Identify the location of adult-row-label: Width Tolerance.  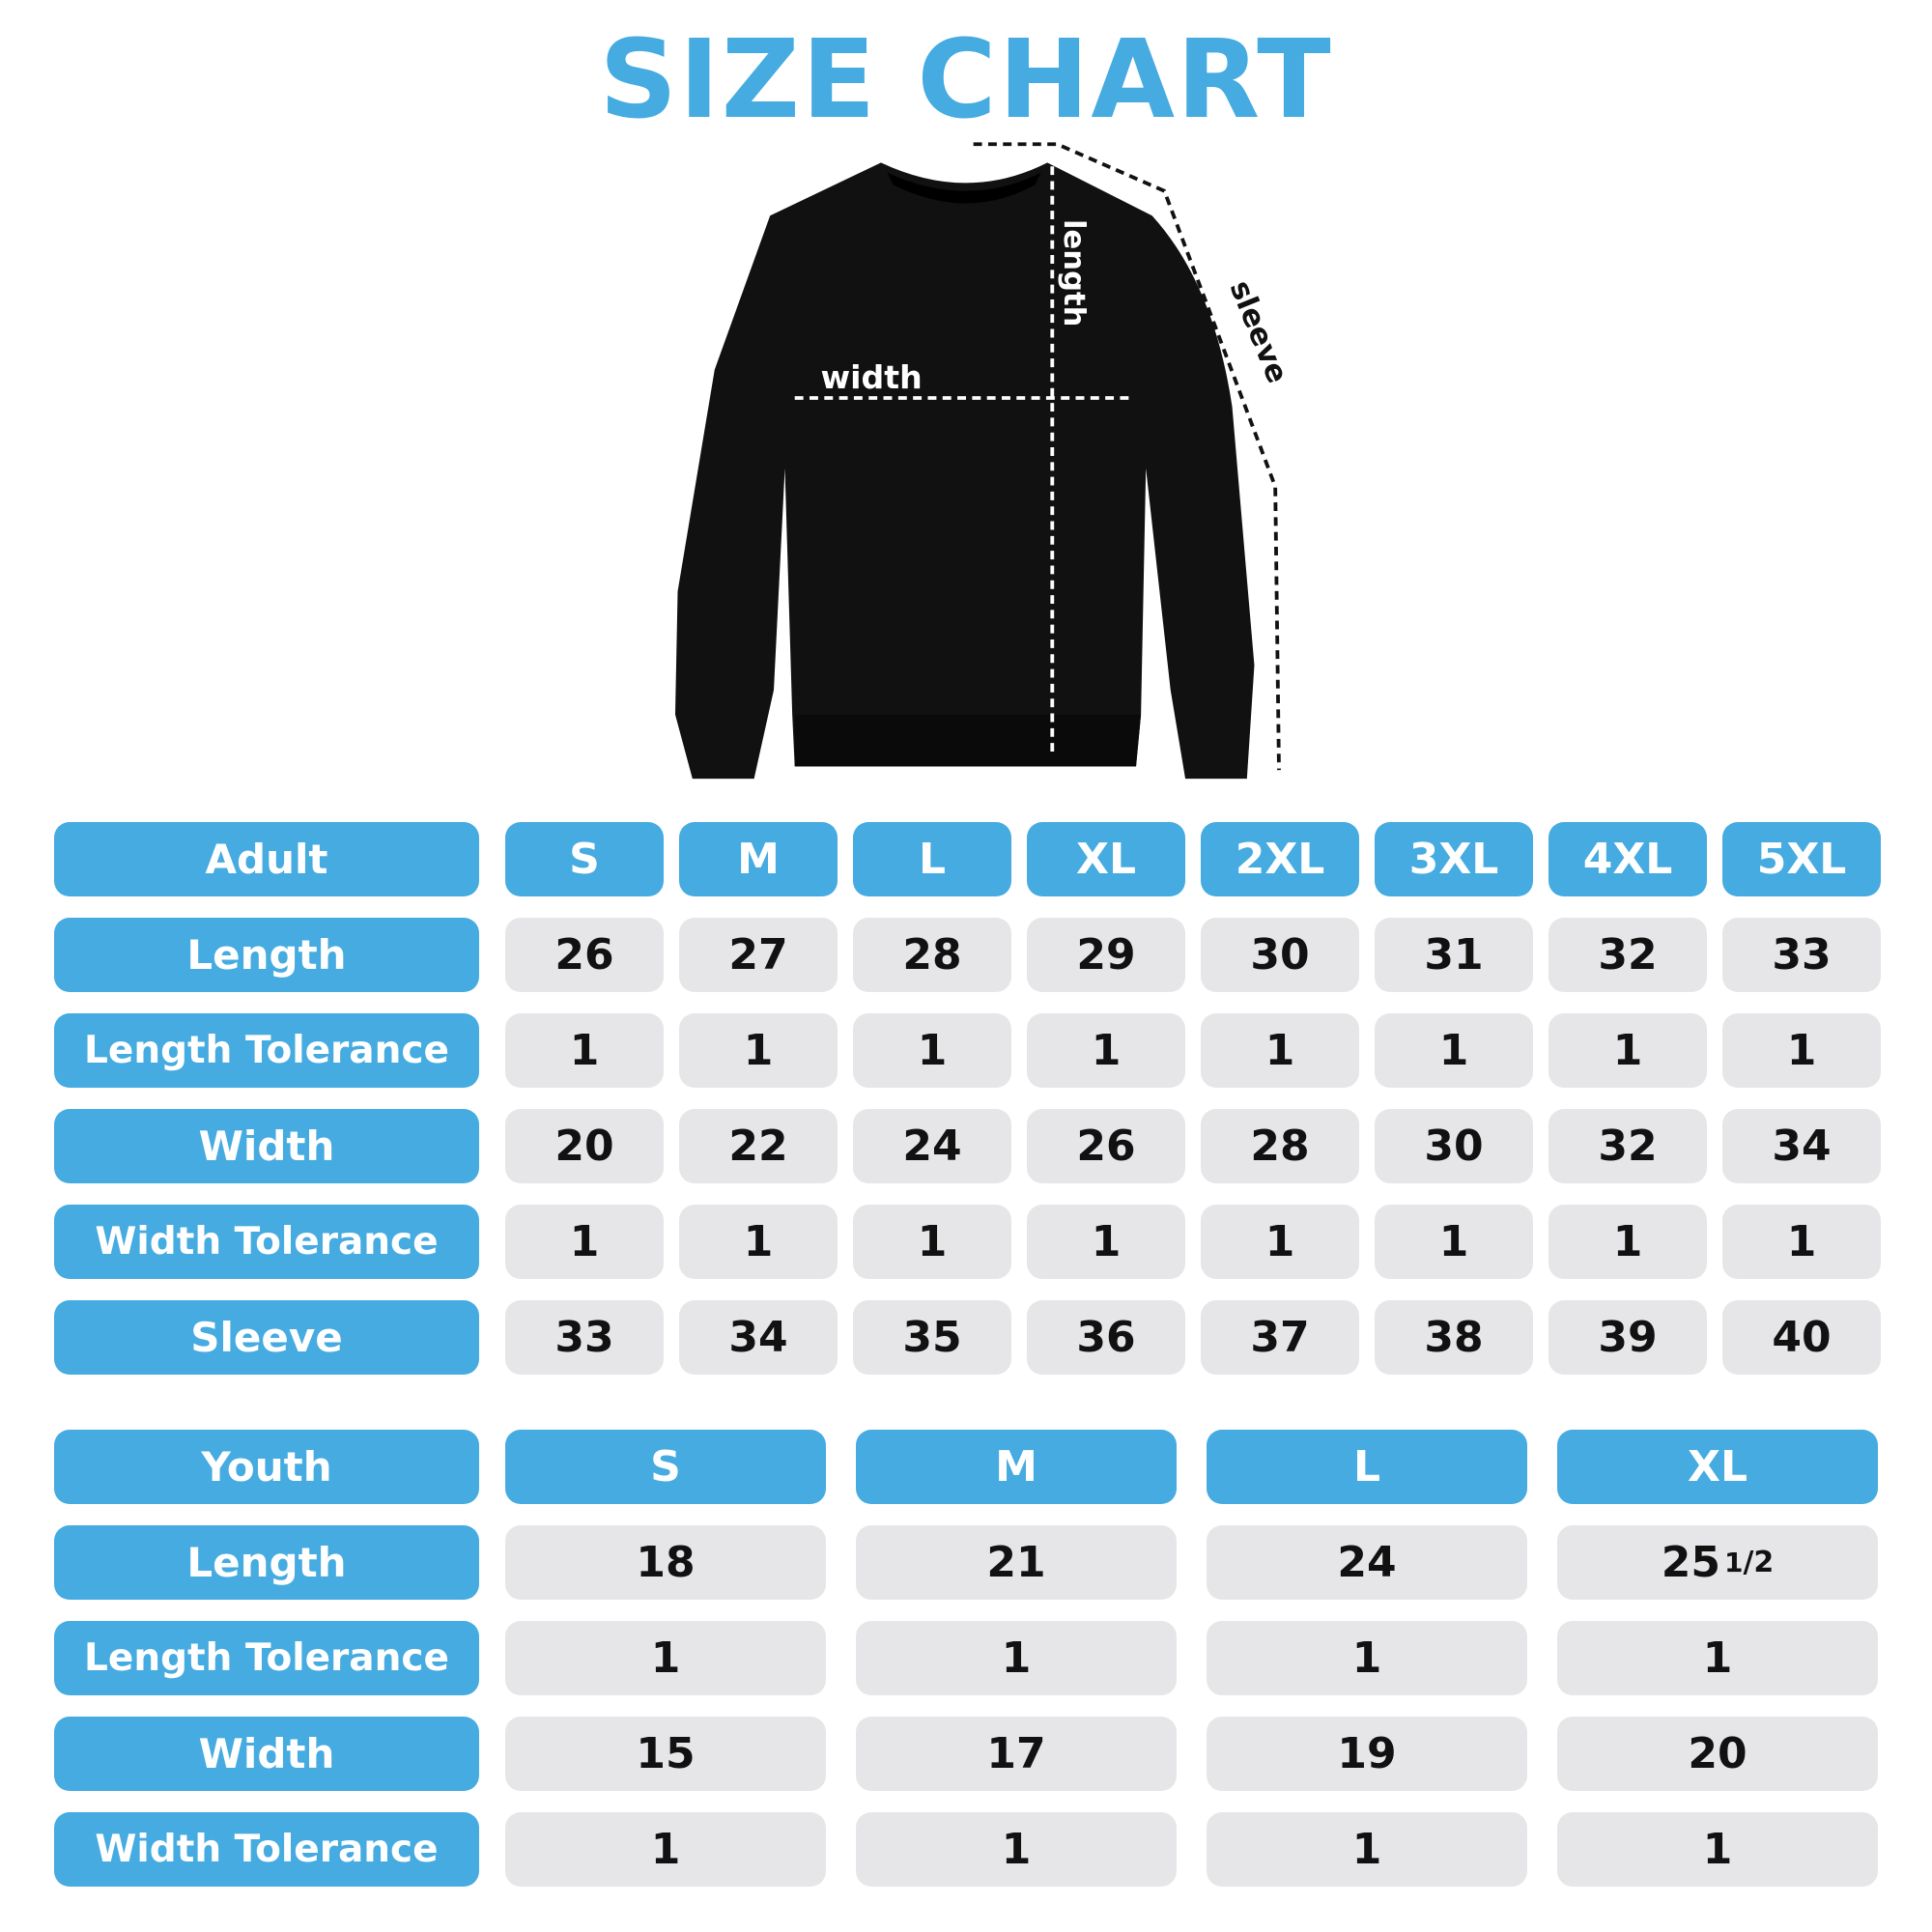
(266, 1242).